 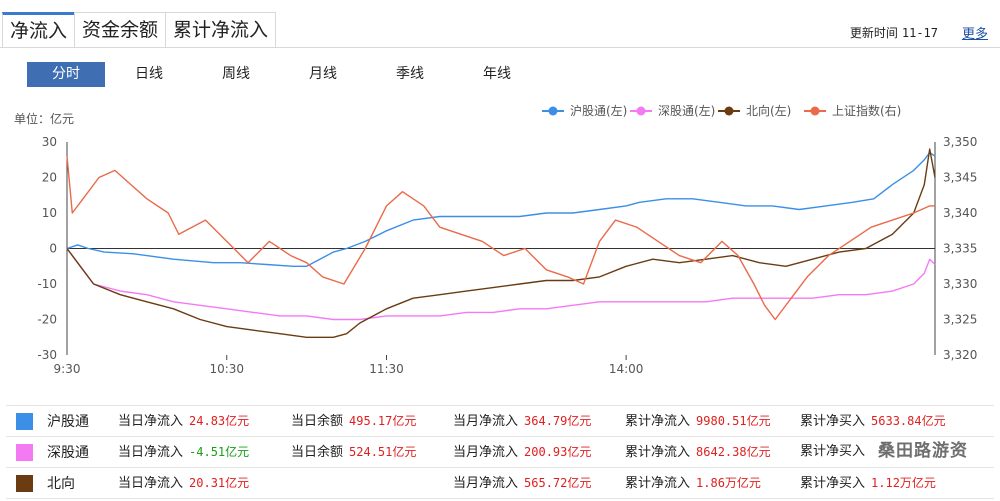 I want to click on y-tick-left: -10, so click(x=47, y=284).